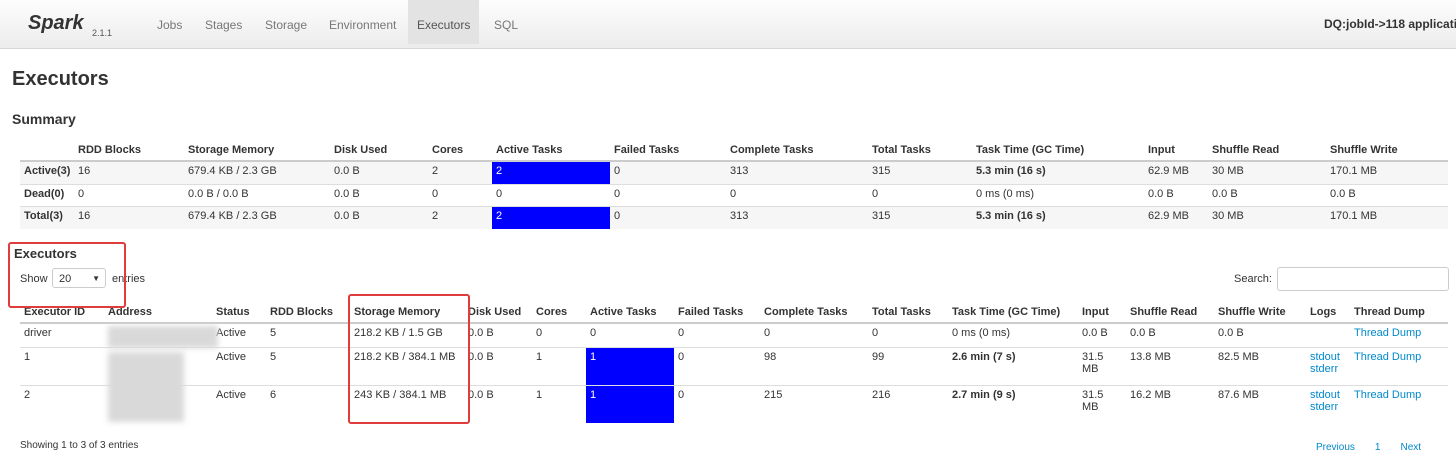 This screenshot has width=1456, height=460. Describe the element at coordinates (65, 279) in the screenshot. I see `page-size: 20` at that location.